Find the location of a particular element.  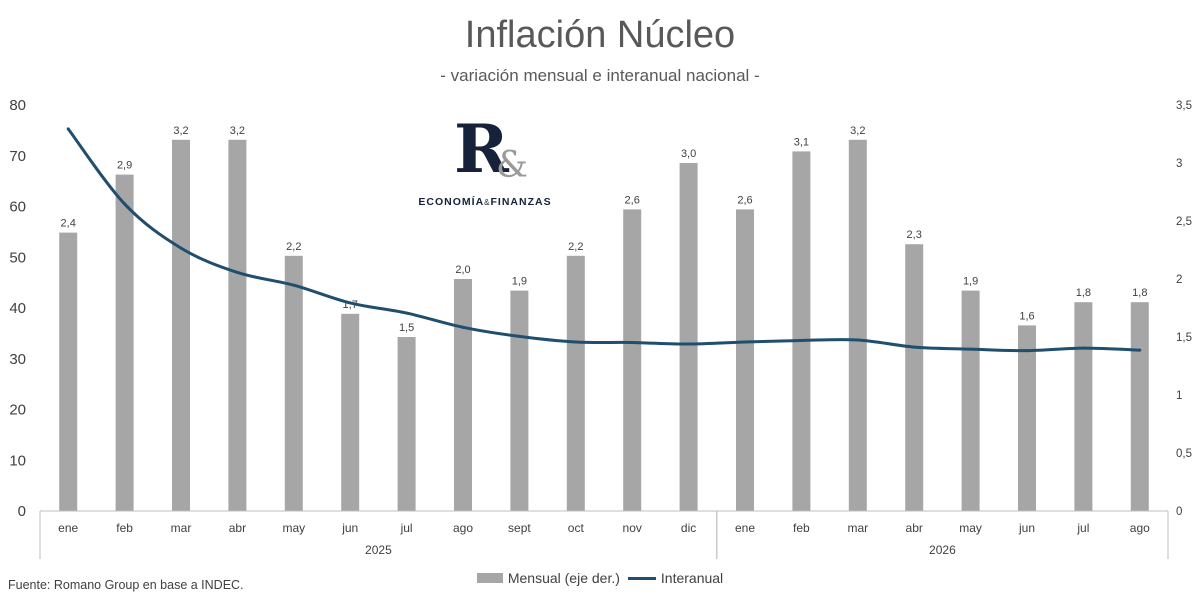

legend-label-mensual: Mensual (eje der.) is located at coordinates (563, 578).